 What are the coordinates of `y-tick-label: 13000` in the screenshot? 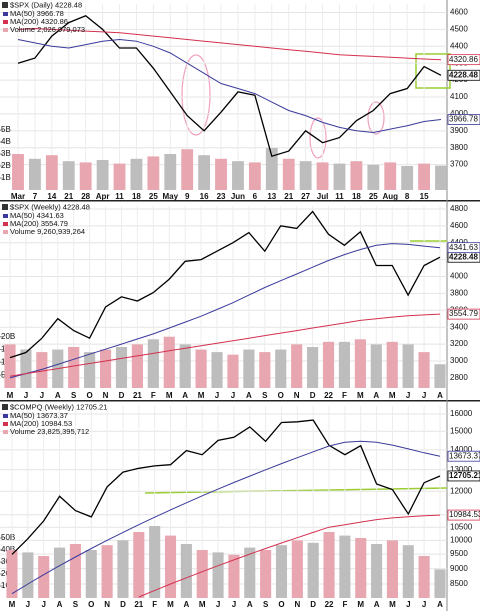 It's located at (461, 469).